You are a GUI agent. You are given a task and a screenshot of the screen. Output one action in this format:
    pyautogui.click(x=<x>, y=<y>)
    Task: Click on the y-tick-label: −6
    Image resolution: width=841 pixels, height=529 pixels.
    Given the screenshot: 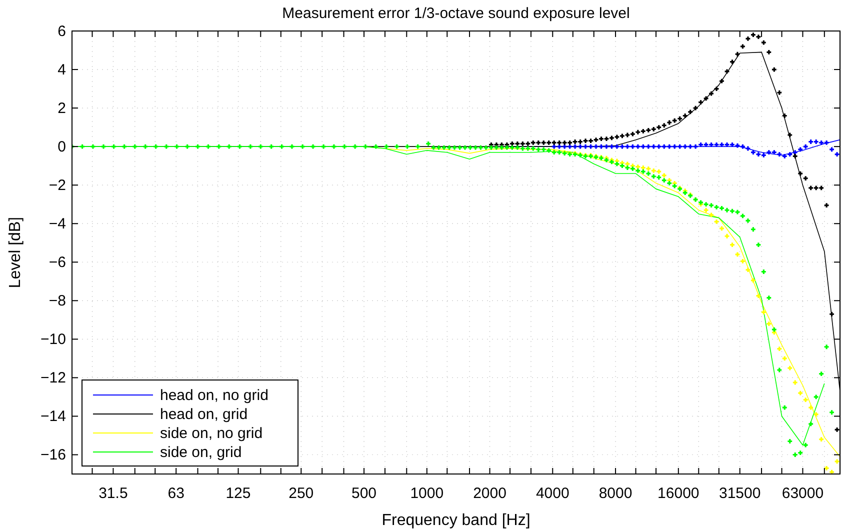 What is the action you would take?
    pyautogui.click(x=57, y=263)
    